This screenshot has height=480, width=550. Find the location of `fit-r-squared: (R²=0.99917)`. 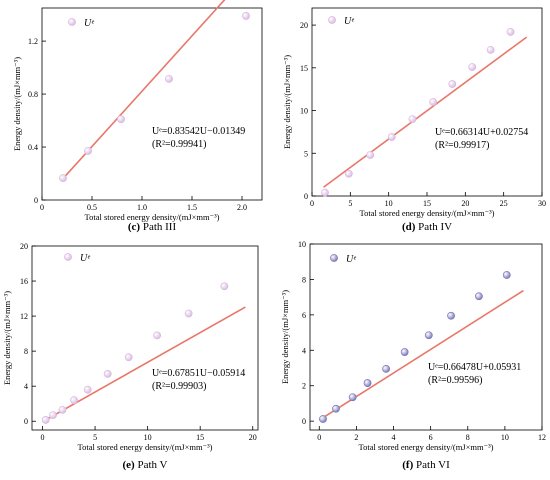

fit-r-squared: (R²=0.99917) is located at coordinates (462, 145).